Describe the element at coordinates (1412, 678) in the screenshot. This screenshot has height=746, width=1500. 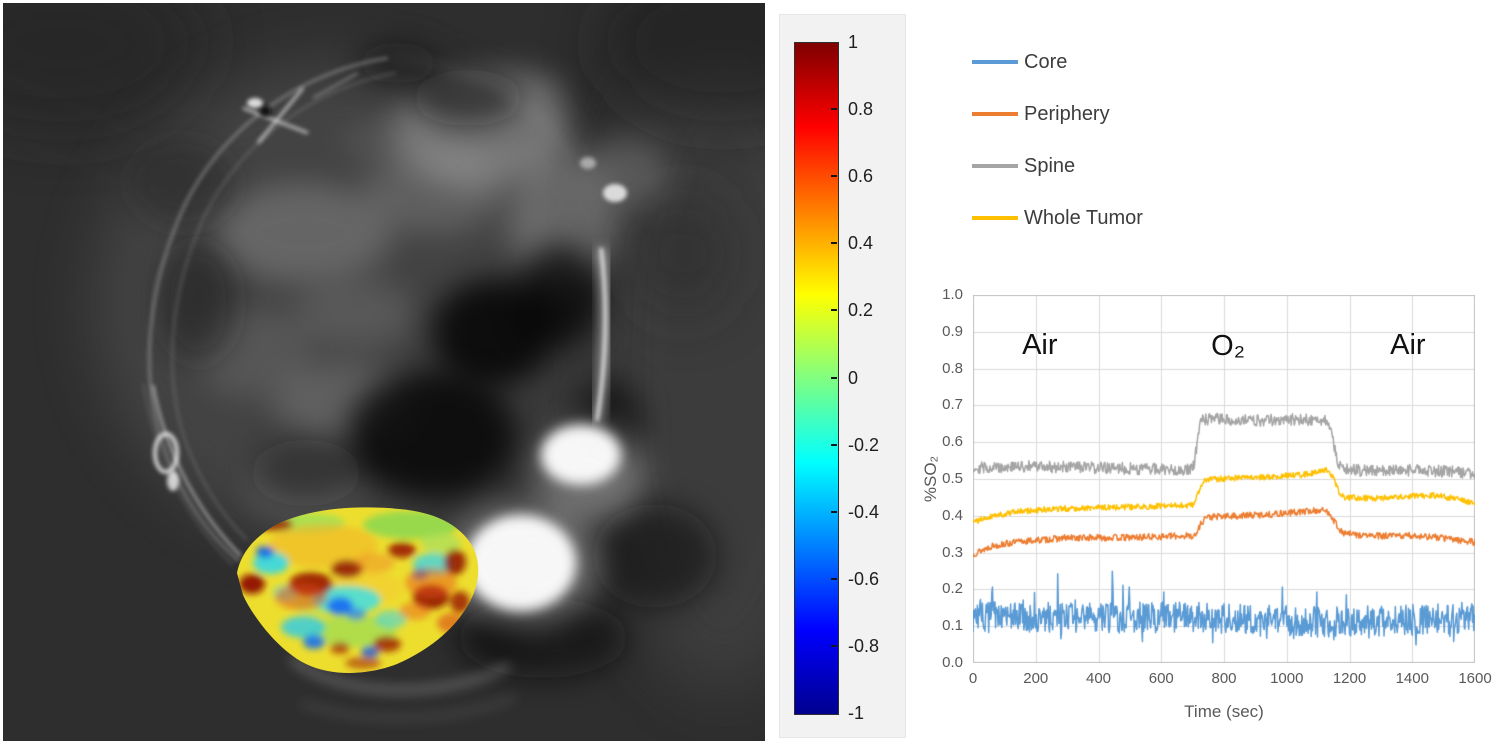
I see `x-axis-tick-label: 1400` at that location.